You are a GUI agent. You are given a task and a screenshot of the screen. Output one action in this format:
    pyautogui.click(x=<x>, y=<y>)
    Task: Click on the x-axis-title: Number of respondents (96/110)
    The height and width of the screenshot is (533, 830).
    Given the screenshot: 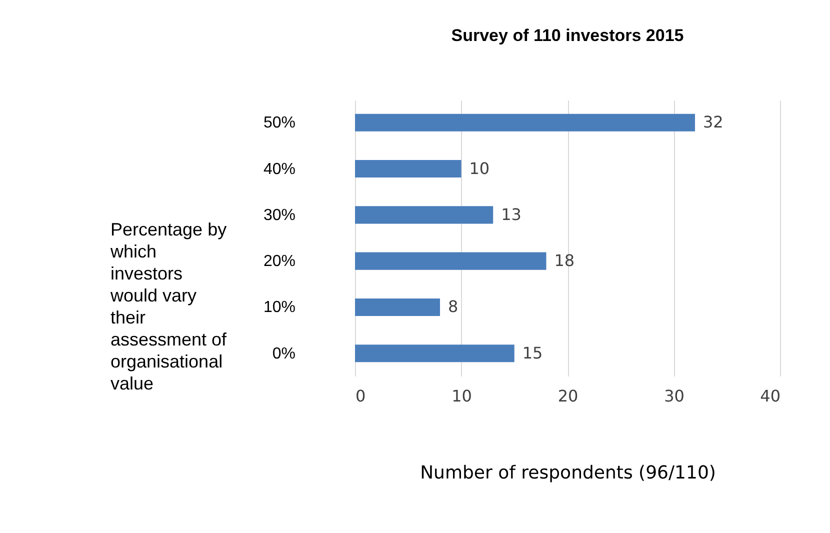 What is the action you would take?
    pyautogui.click(x=568, y=473)
    